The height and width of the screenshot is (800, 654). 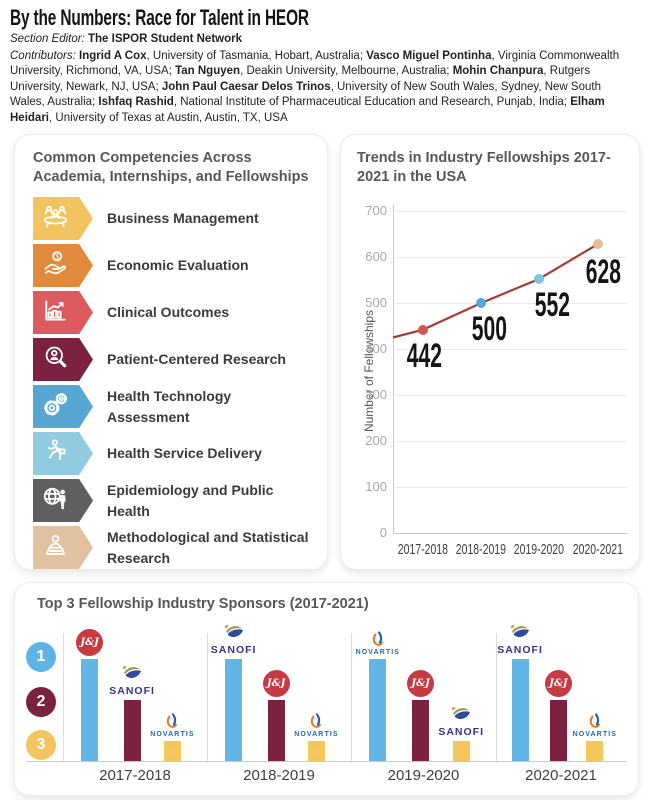 I want to click on competency-label: Methodological and Statistical Research, so click(x=208, y=547).